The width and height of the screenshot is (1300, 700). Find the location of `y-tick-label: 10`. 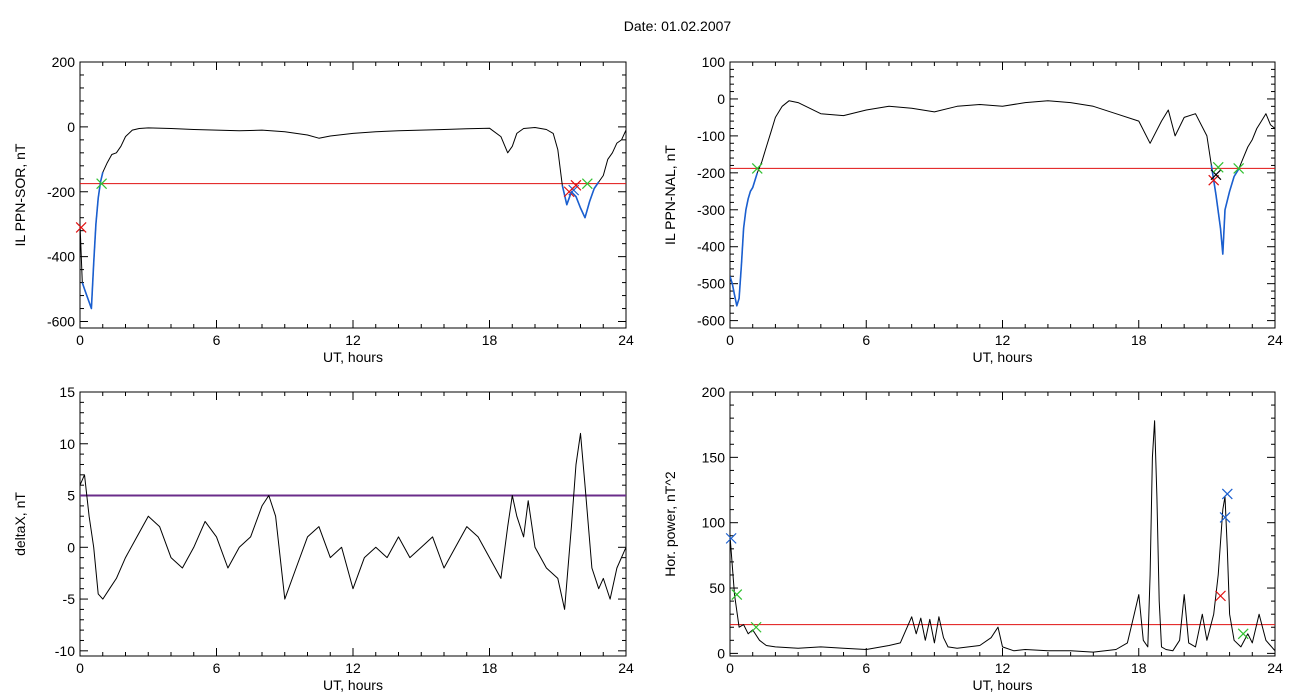

y-tick-label: 10 is located at coordinates (67, 444).